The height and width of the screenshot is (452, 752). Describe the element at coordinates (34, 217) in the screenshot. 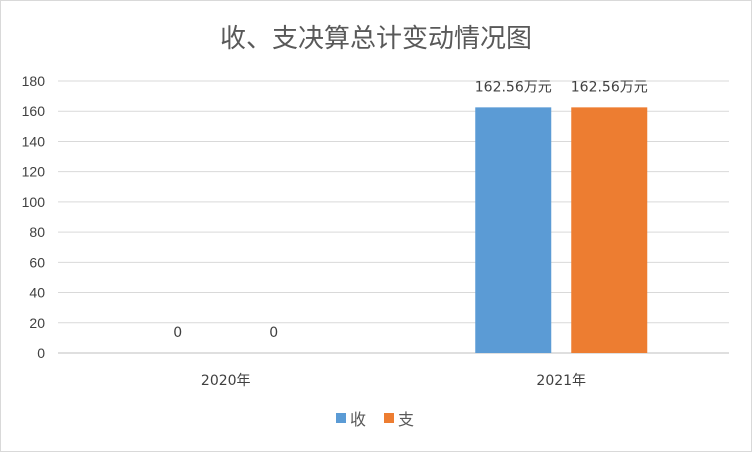

I see `y-axis-ticks: 0 20 40 60 80 100 120 140 160 180` at that location.